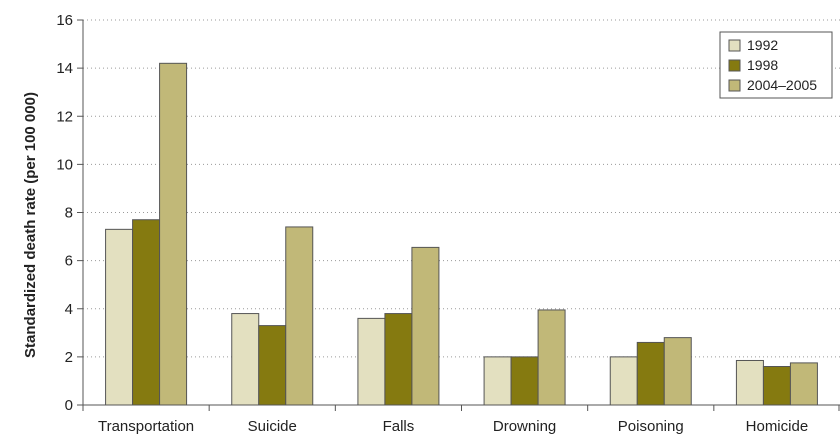 The height and width of the screenshot is (441, 840). Describe the element at coordinates (64, 20) in the screenshot. I see `y-tick-label: 16` at that location.